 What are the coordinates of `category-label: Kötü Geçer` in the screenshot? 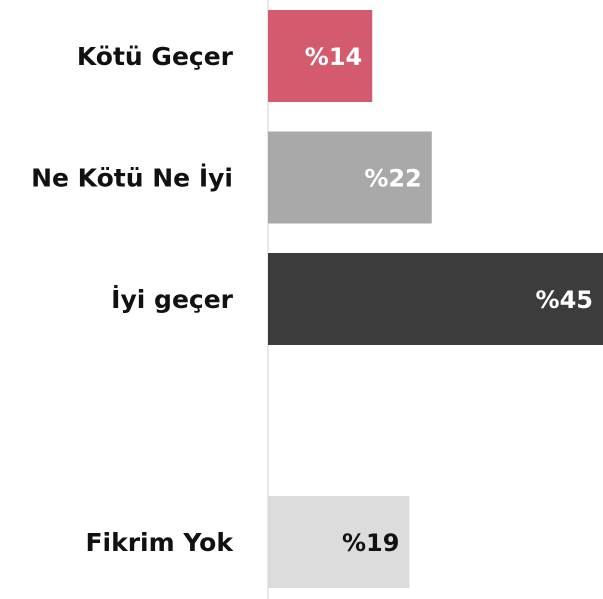 It's located at (155, 56).